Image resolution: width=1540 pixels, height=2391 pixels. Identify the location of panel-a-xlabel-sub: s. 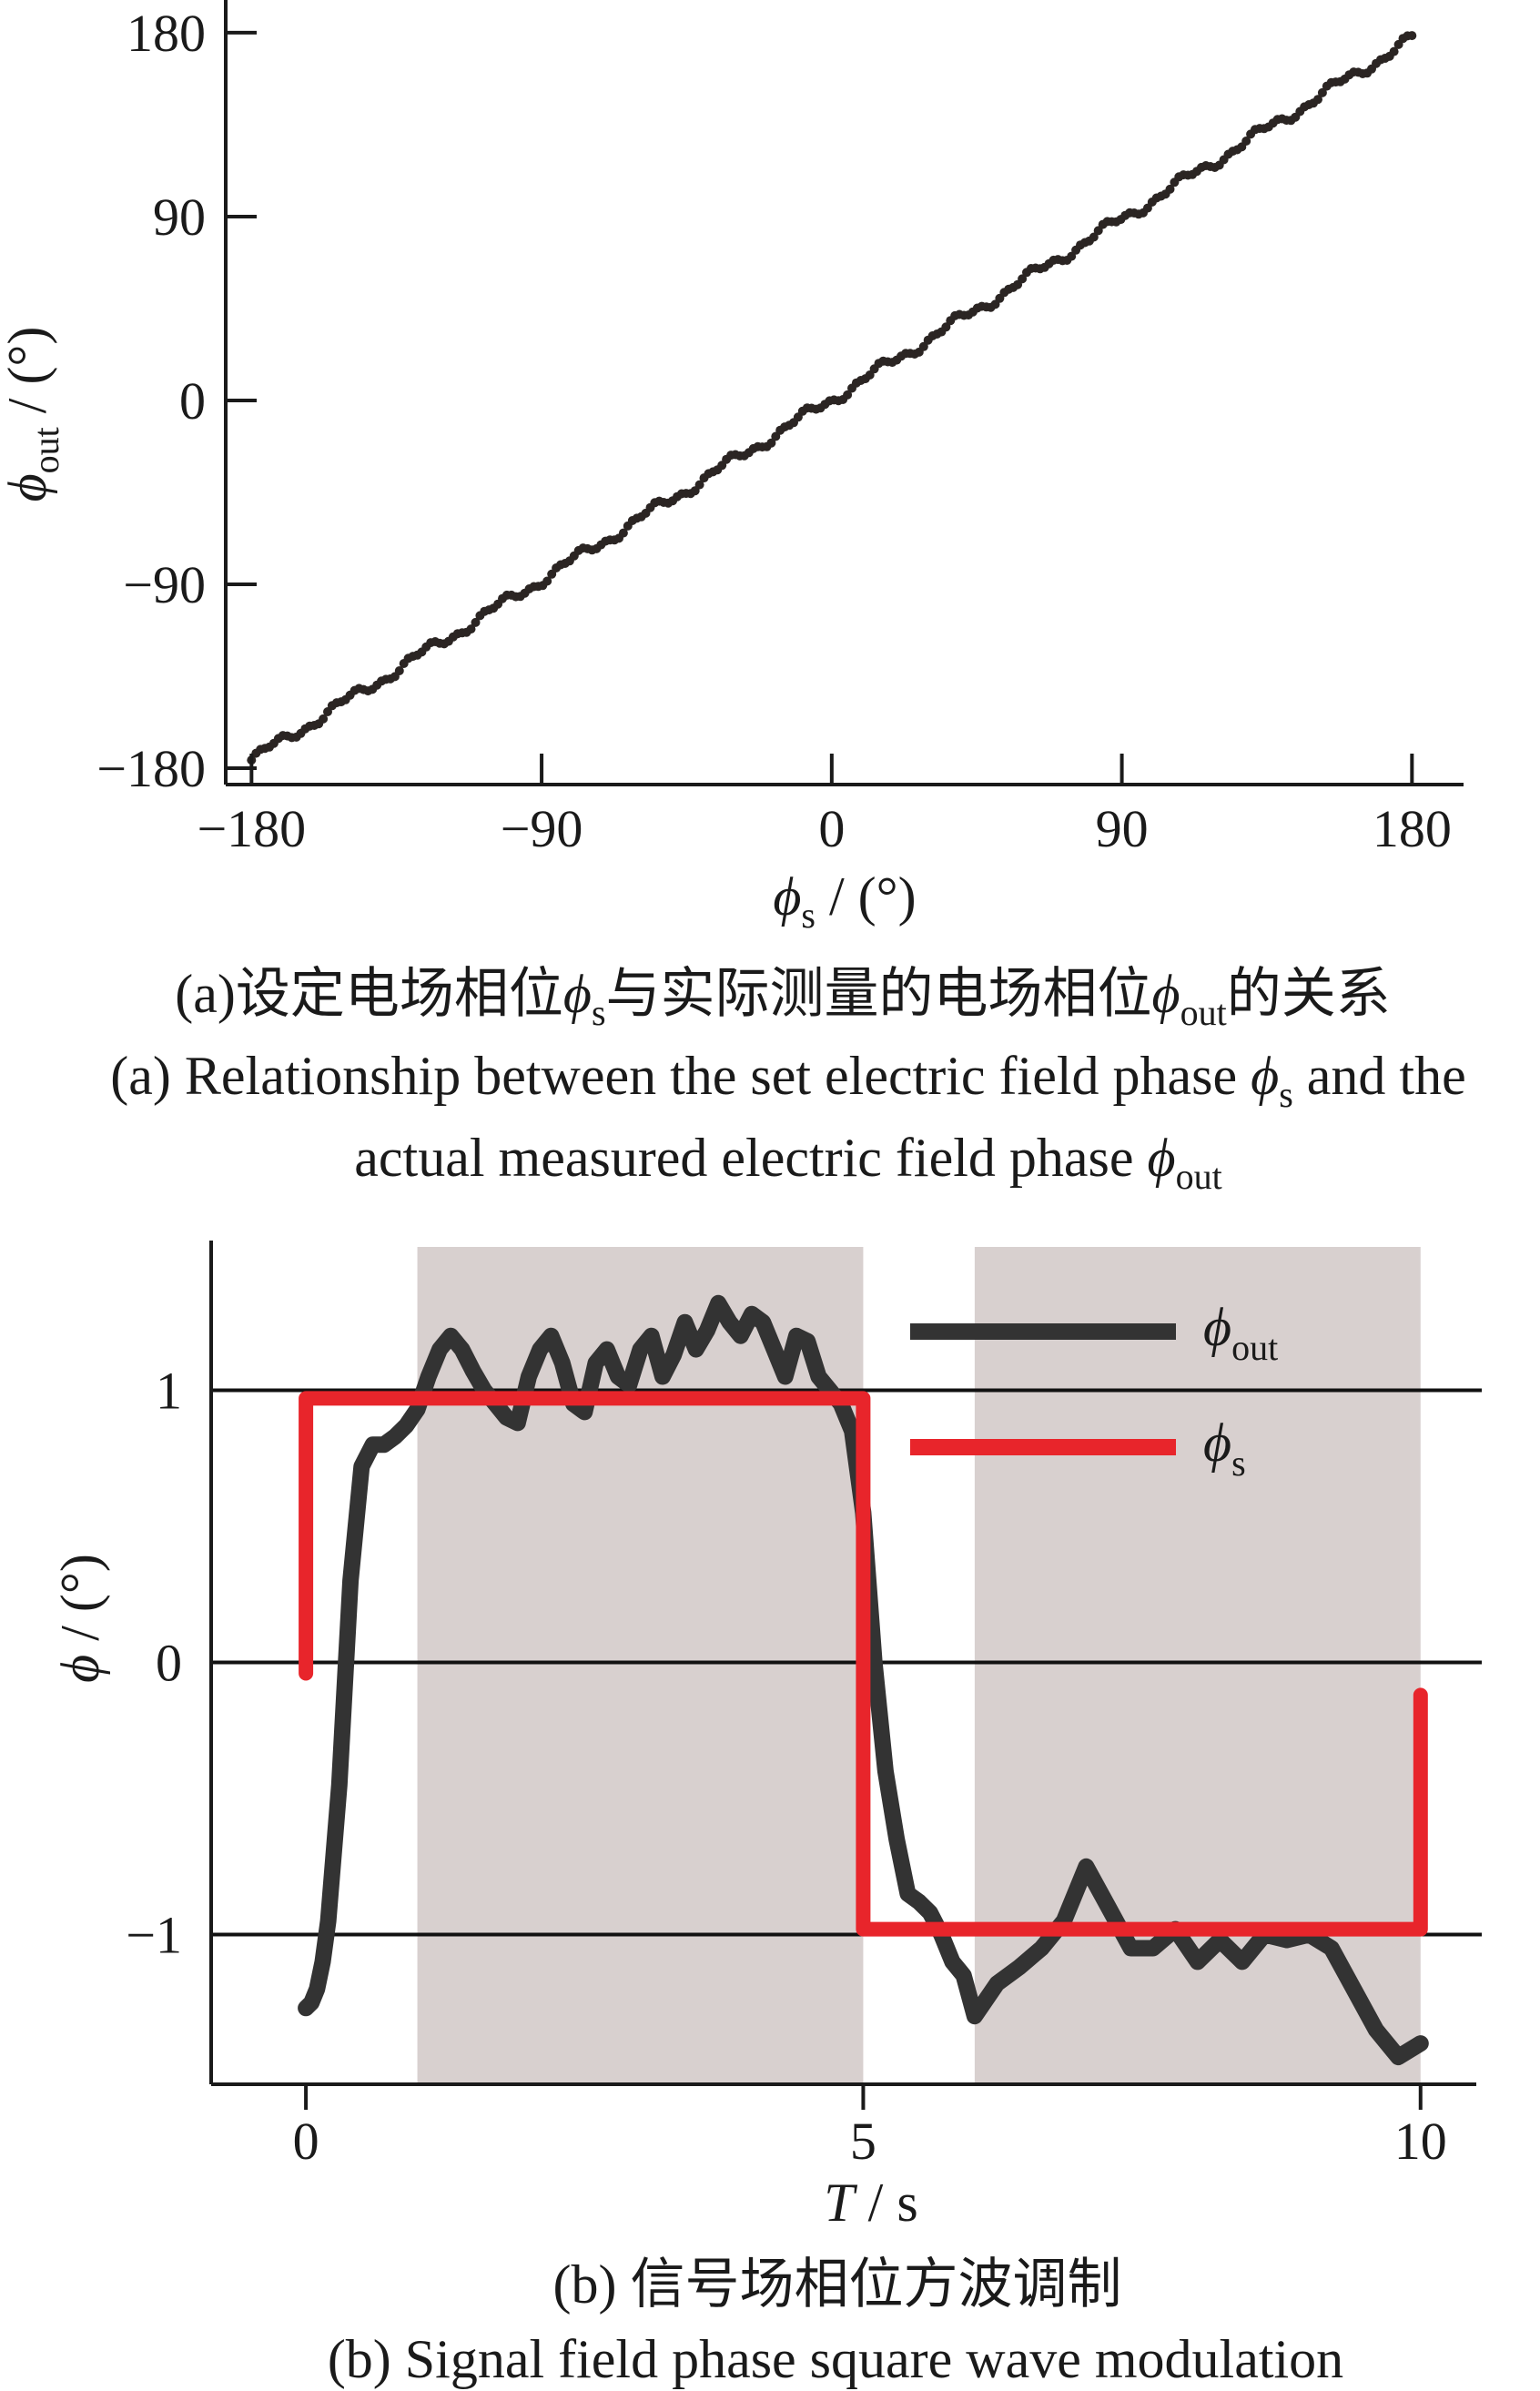
(808, 915).